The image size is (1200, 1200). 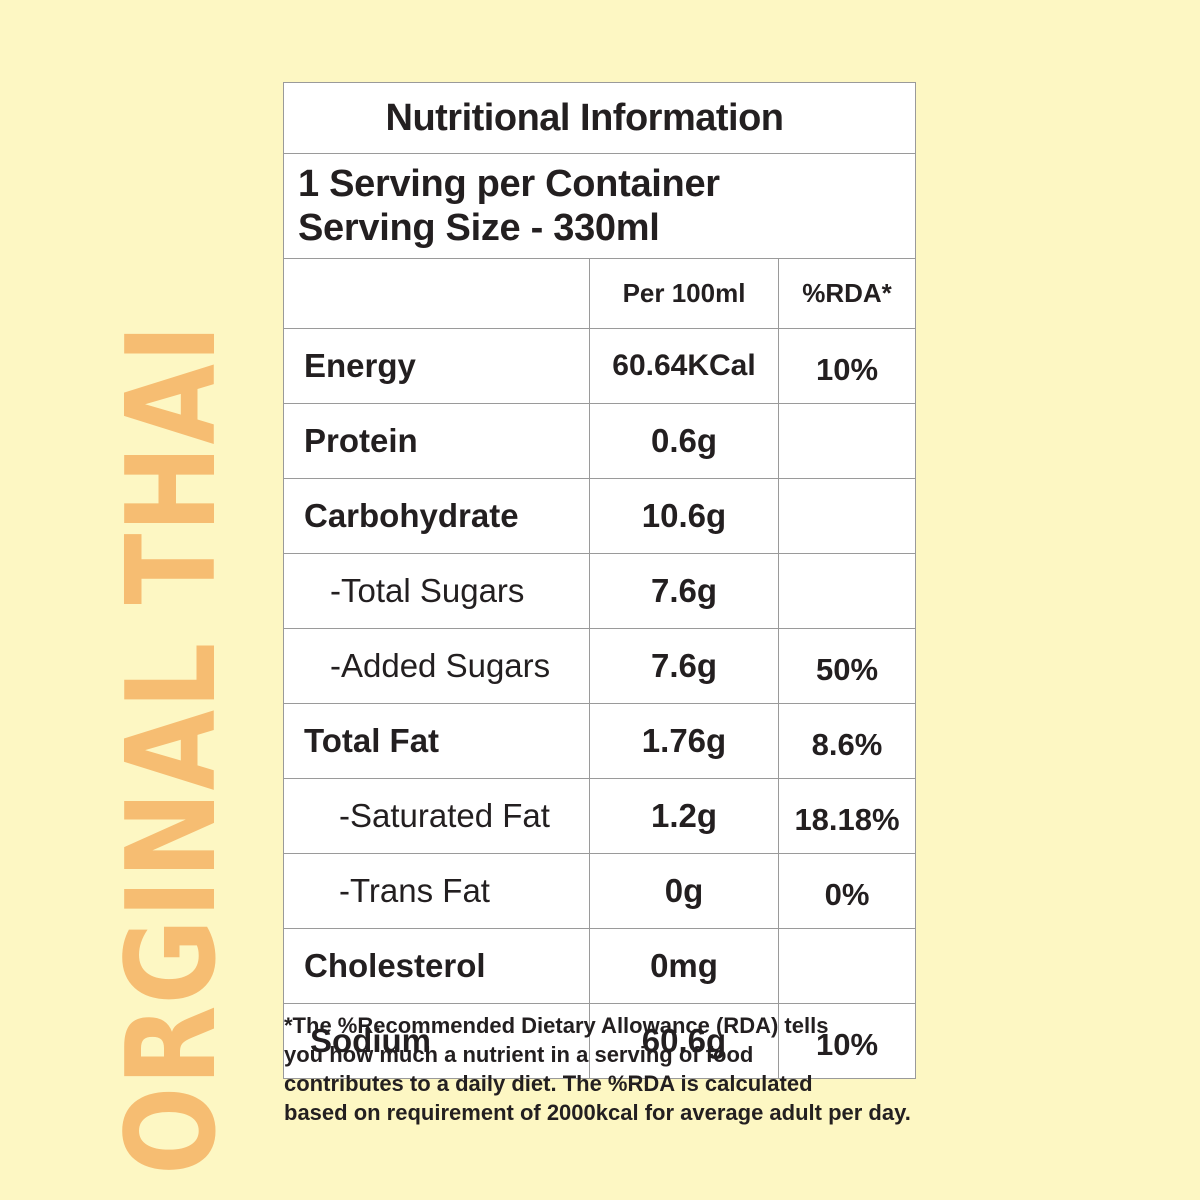 I want to click on nutrient-name: Sodium, so click(x=436, y=1041).